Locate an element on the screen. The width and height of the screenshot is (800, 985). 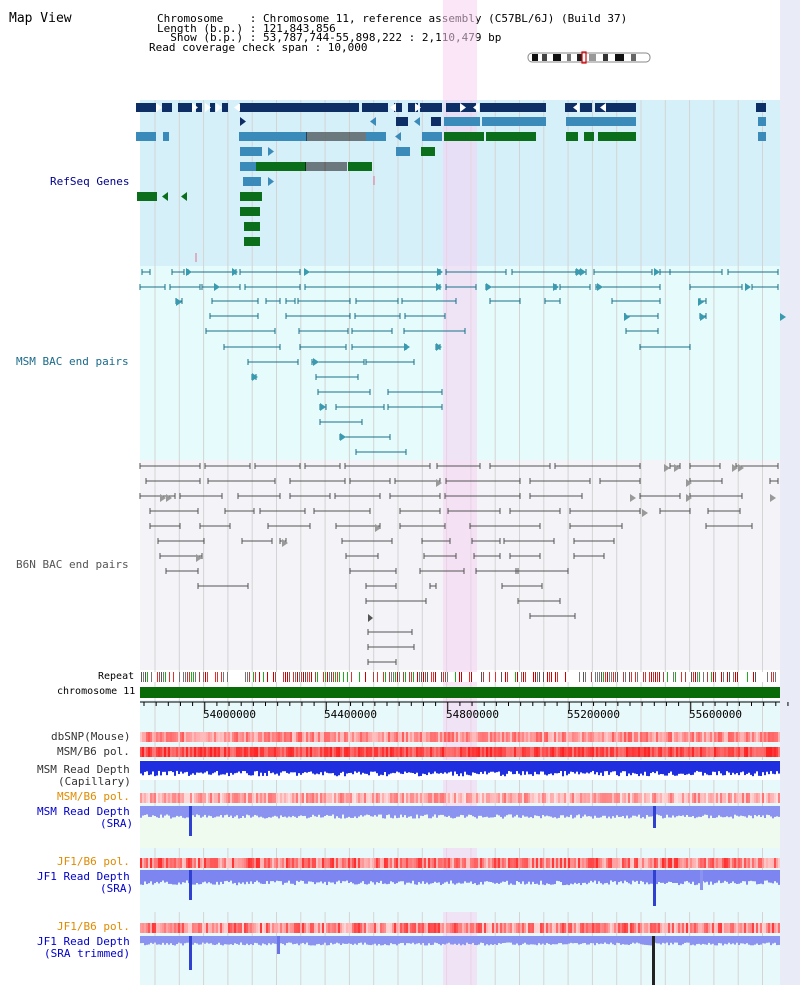
track-label-msm-b6-pol-sra: MSM/B6 pol. is located at coordinates (93, 796).